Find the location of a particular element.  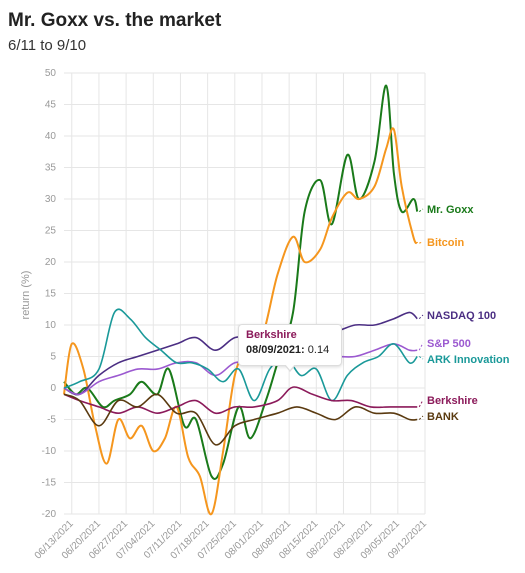

series-label-nasdaq-100: NASDAQ 100 is located at coordinates (461, 316).